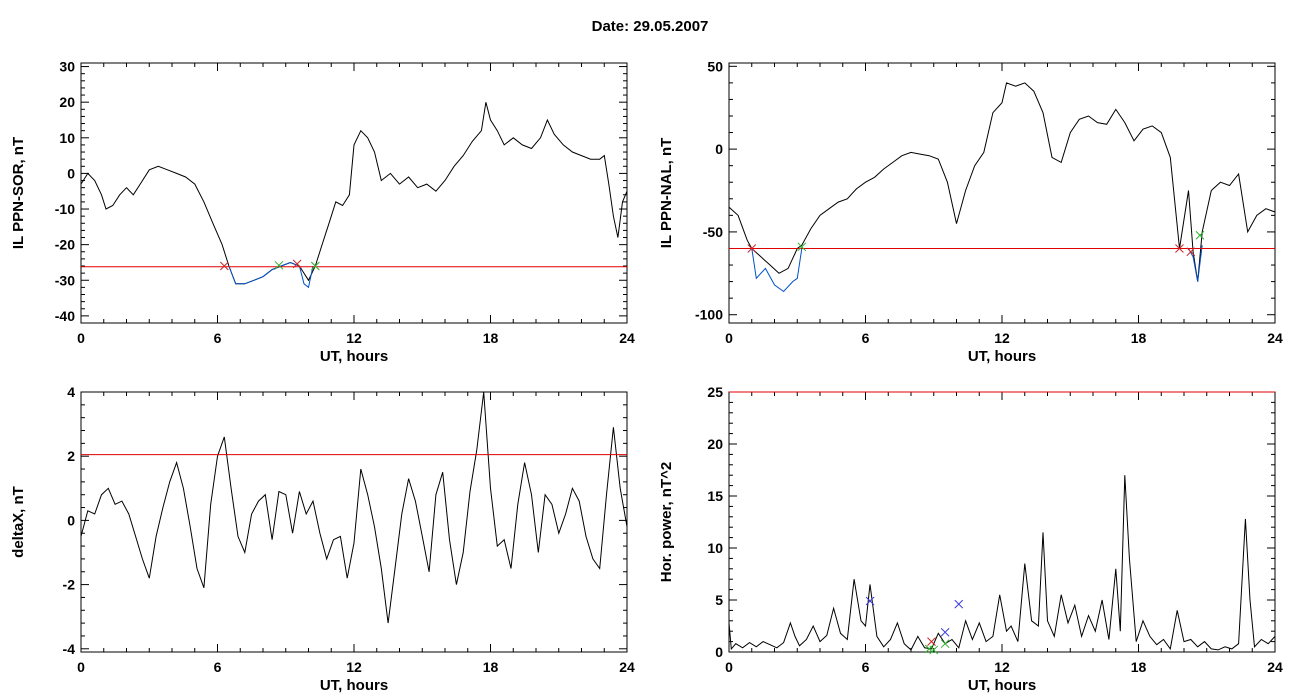 This screenshot has height=700, width=1300. What do you see at coordinates (65, 280) in the screenshot?
I see `y-tick-label: -30` at bounding box center [65, 280].